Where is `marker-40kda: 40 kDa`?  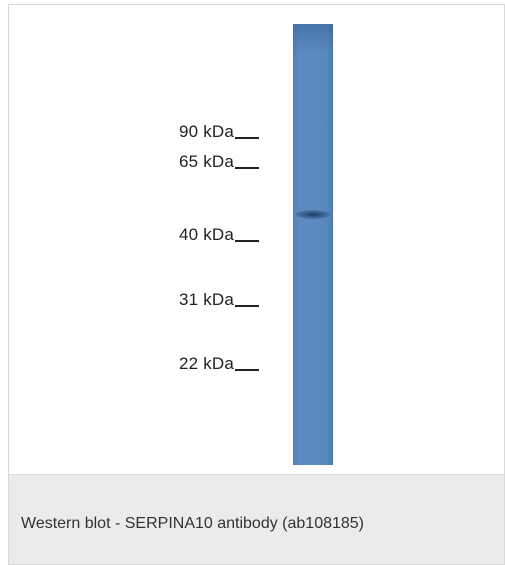
marker-40kda: 40 kDa is located at coordinates (234, 233).